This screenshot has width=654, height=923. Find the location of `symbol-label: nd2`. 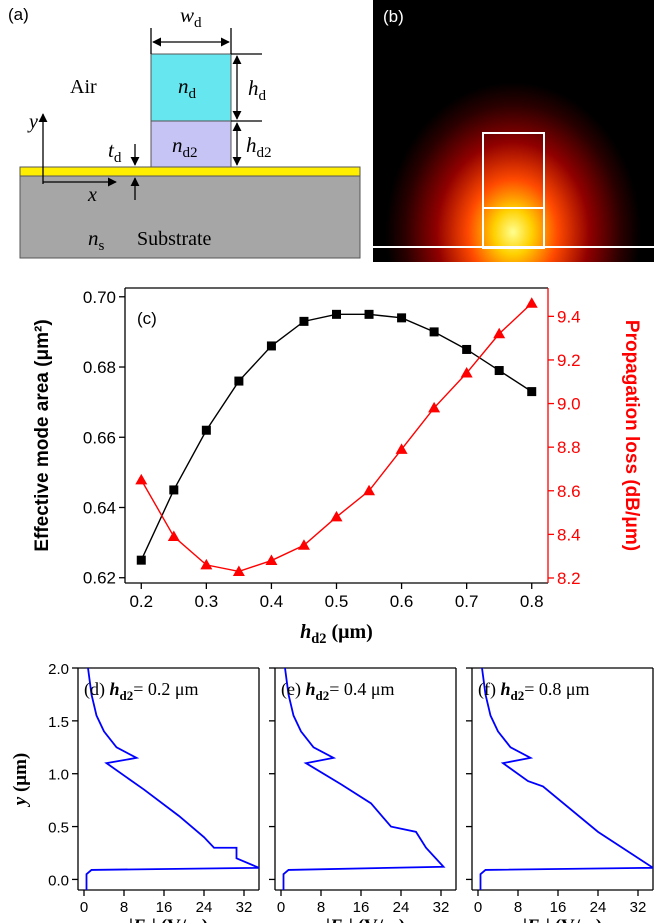

symbol-label: nd2 is located at coordinates (185, 147).